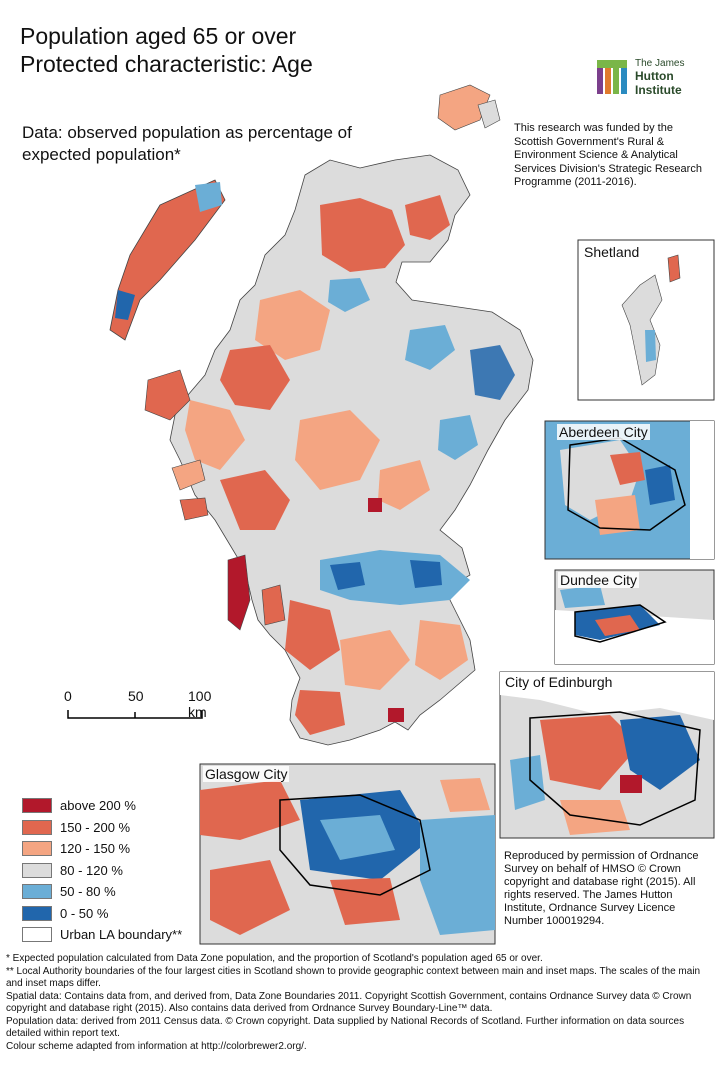 The height and width of the screenshot is (1065, 724). What do you see at coordinates (95, 827) in the screenshot?
I see `legend-label: 150 - 200 %` at bounding box center [95, 827].